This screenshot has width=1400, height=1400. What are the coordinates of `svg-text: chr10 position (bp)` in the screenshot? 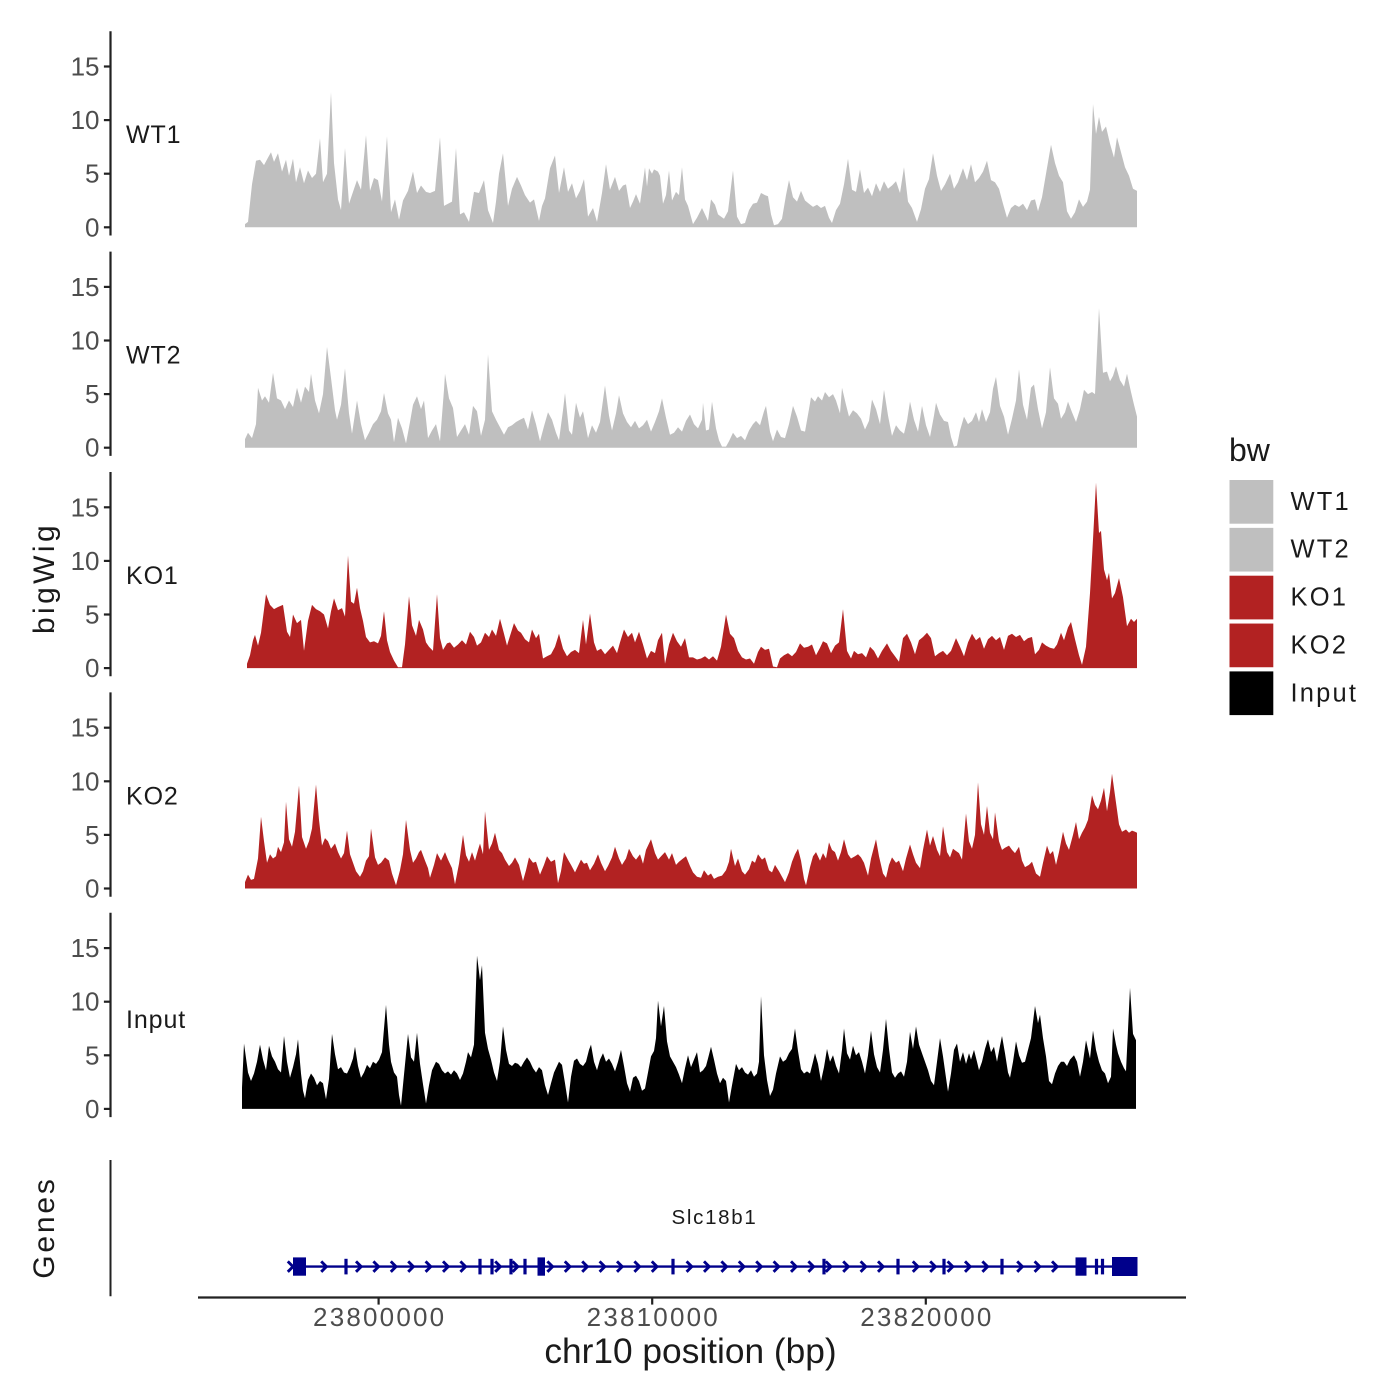 It's located at (690, 1351).